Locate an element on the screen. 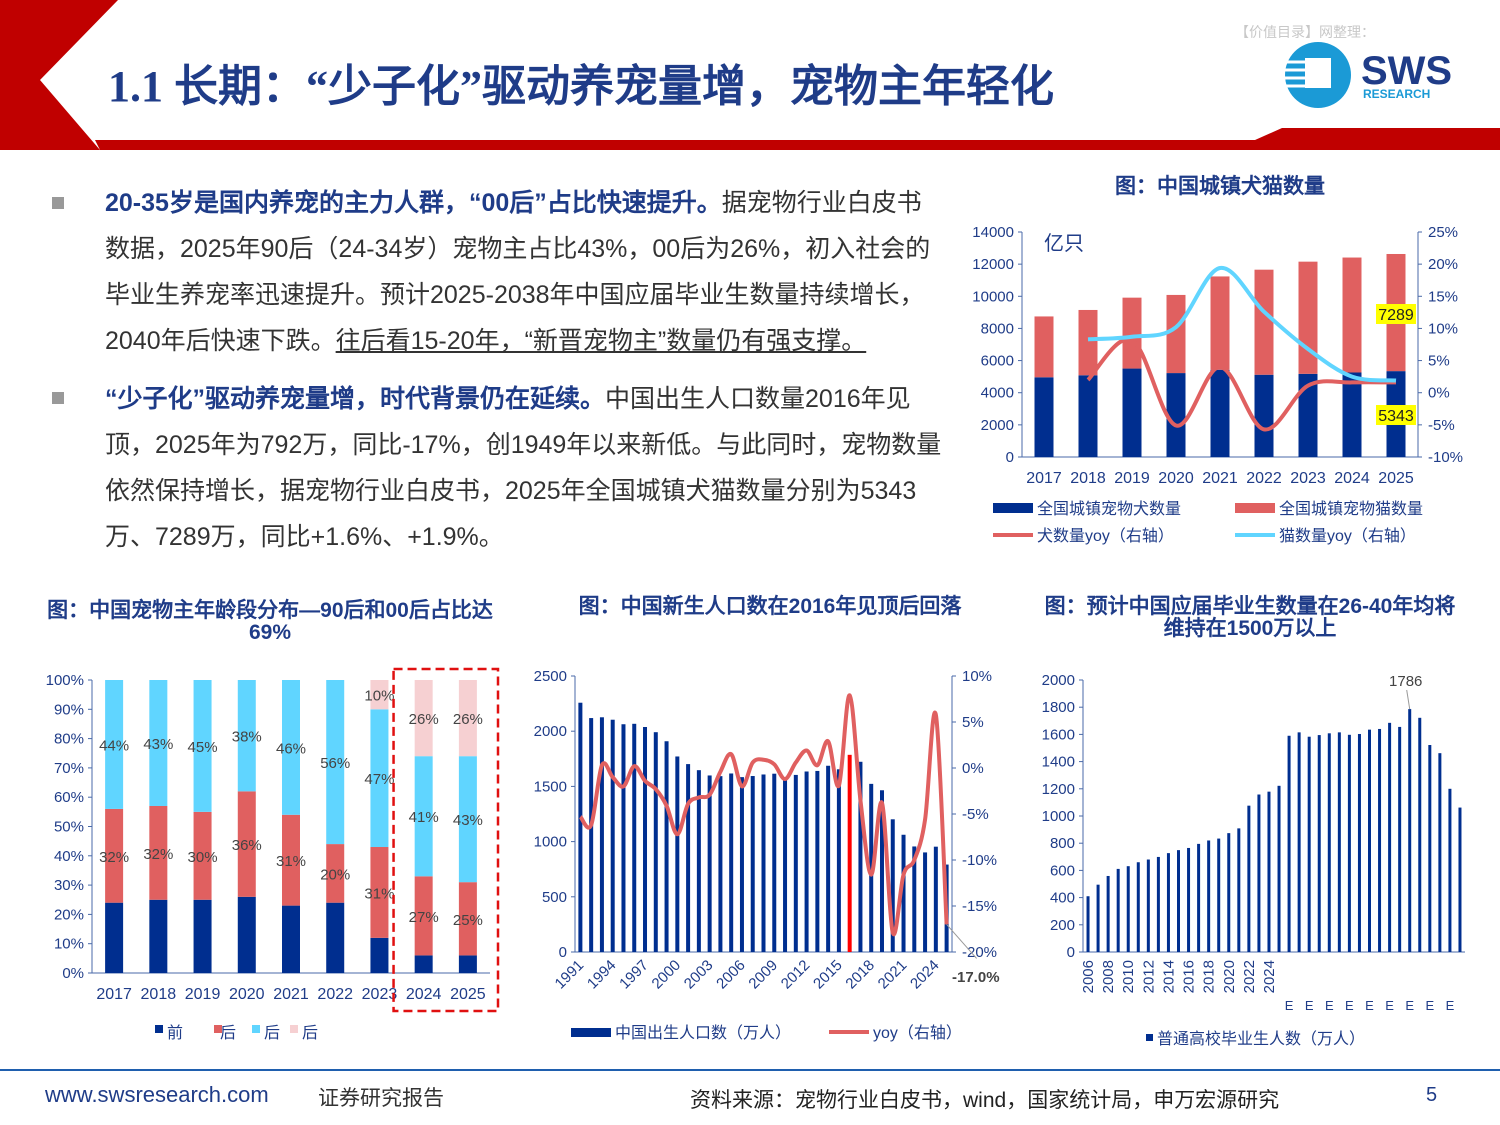  legend-label: 普通高校毕业生人数（万人） is located at coordinates (1261, 1039).